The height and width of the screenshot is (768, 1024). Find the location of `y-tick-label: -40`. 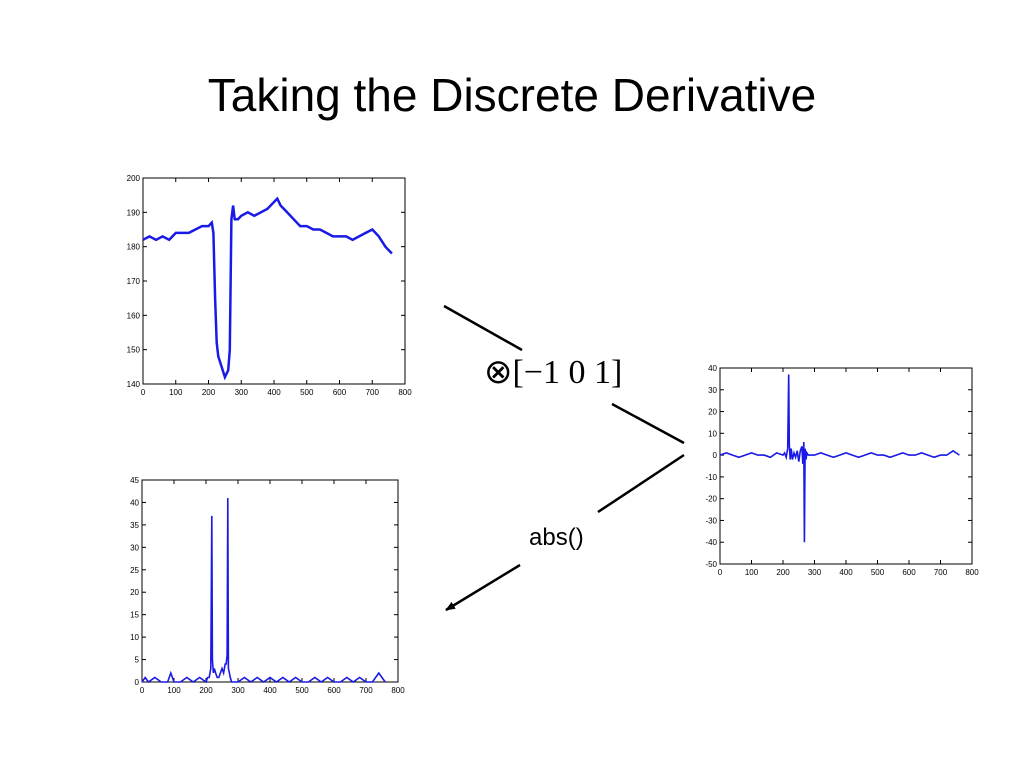

y-tick-label: -40 is located at coordinates (711, 542).